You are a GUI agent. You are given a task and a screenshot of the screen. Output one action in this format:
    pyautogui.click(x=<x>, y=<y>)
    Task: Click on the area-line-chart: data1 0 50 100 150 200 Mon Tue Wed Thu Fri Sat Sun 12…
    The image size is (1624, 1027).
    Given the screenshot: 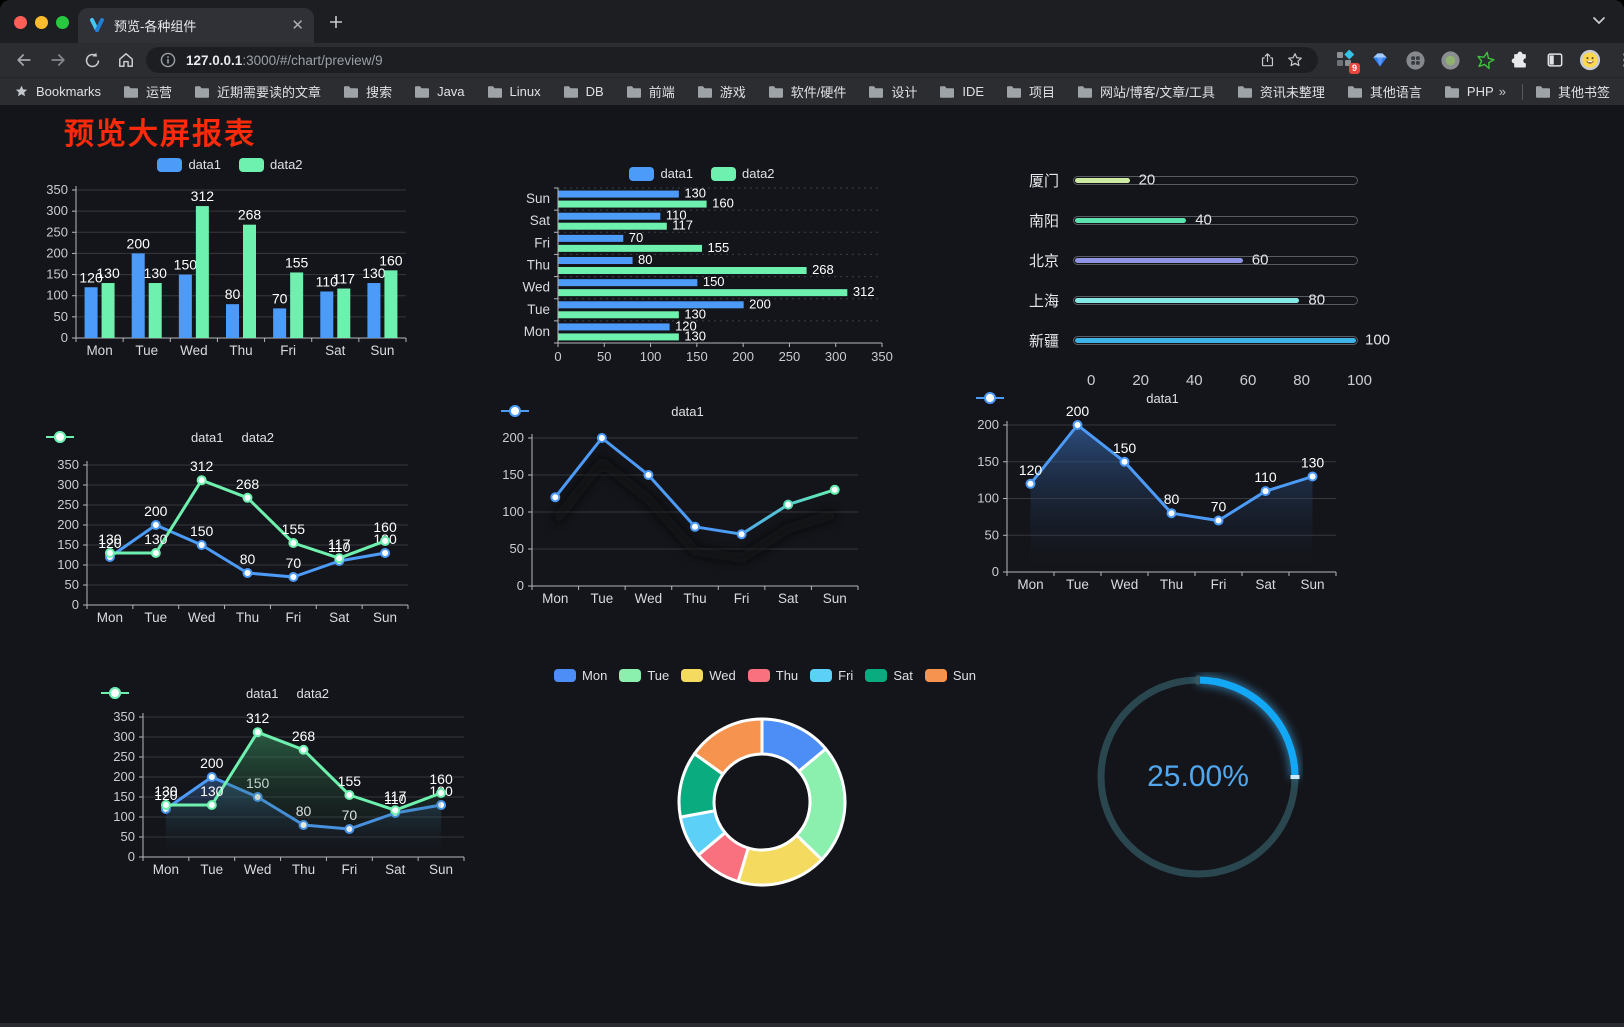 What is the action you would take?
    pyautogui.click(x=1162, y=493)
    